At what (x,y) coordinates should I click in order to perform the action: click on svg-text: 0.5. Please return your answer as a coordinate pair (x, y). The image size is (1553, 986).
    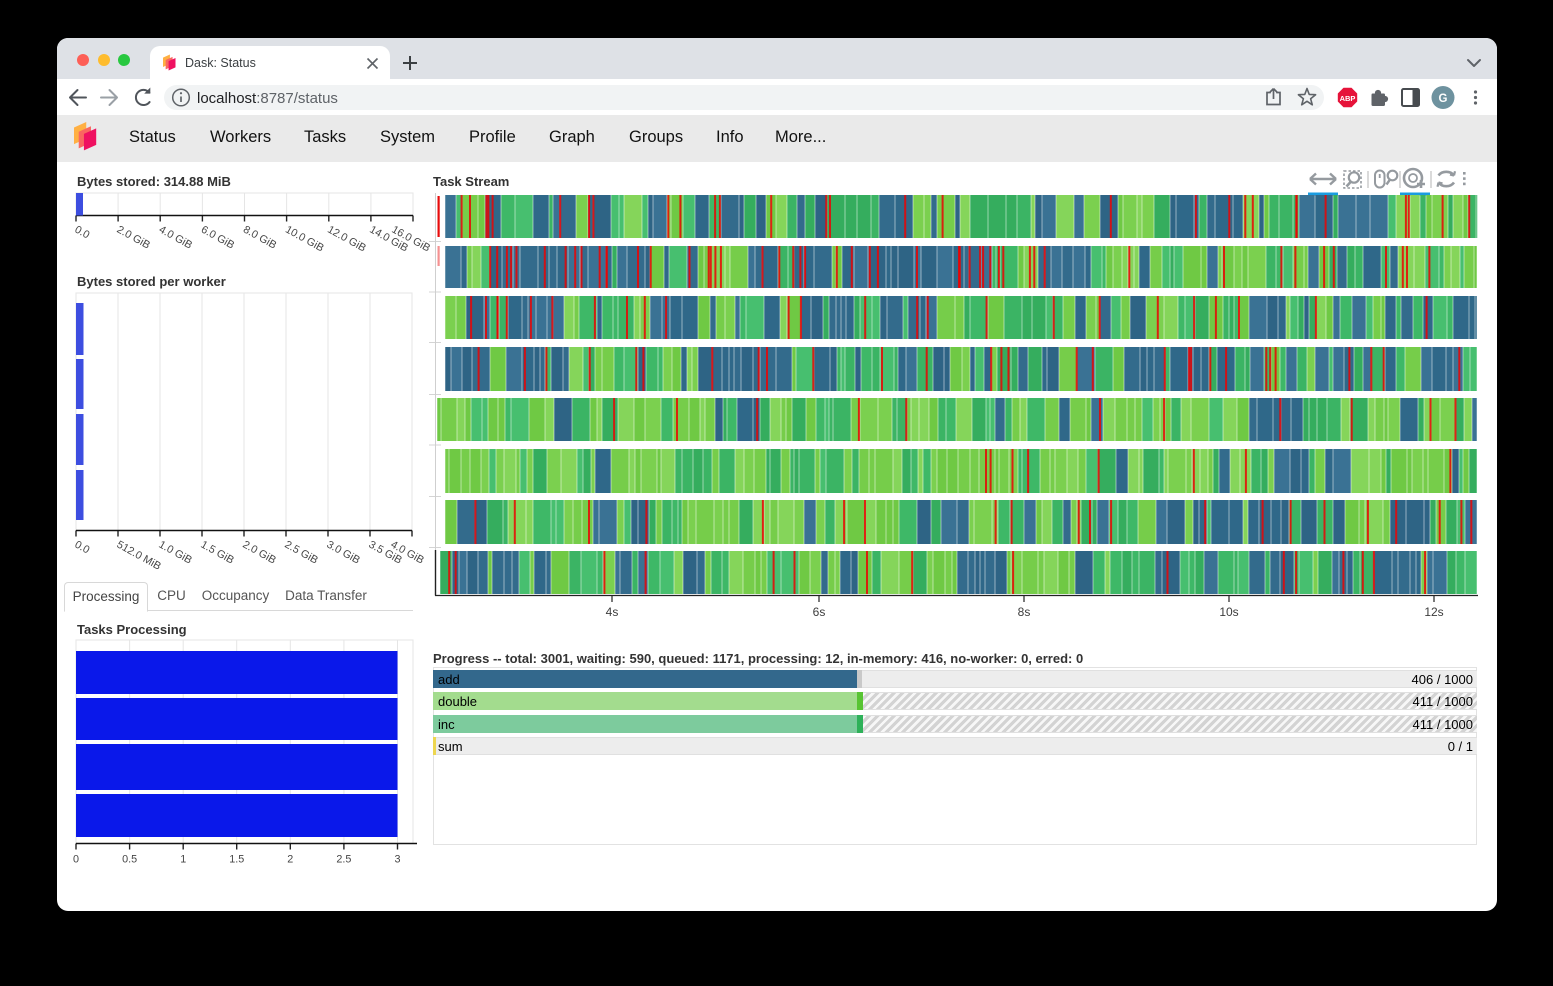
    Looking at the image, I should click on (129, 860).